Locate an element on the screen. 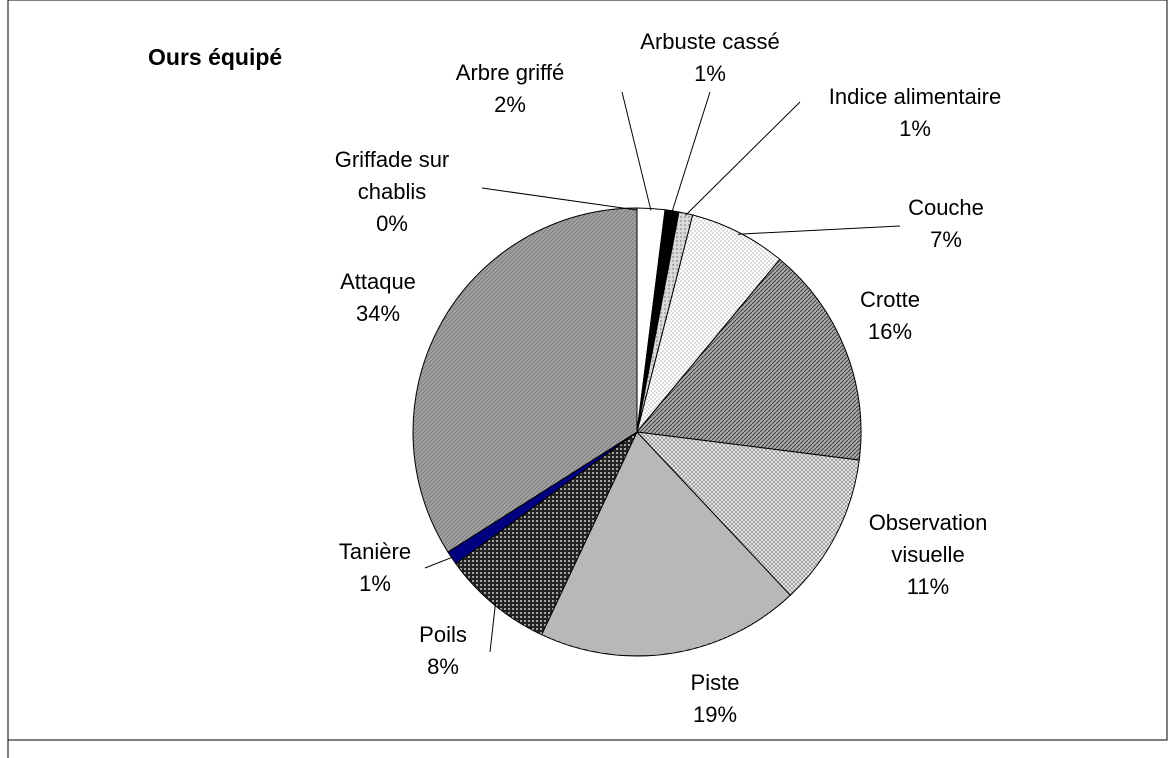 This screenshot has height=758, width=1176. slice-label: Tanière 1% is located at coordinates (375, 568).